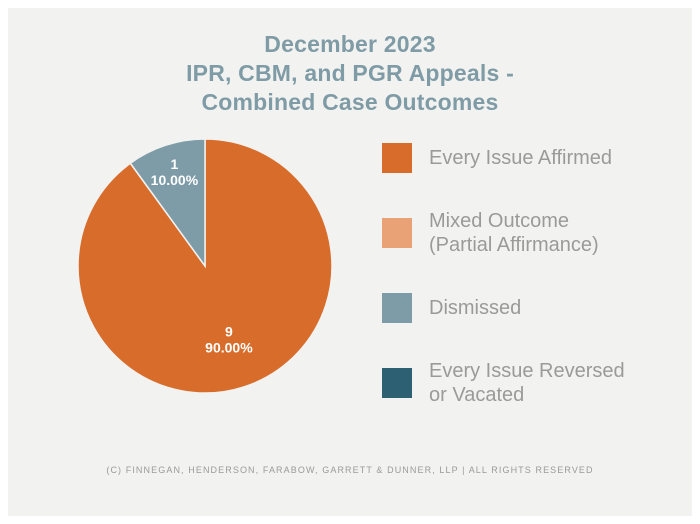 The width and height of the screenshot is (700, 524). Describe the element at coordinates (514, 233) in the screenshot. I see `legend-label: Mixed Outcome (Partial Affirmance)` at that location.